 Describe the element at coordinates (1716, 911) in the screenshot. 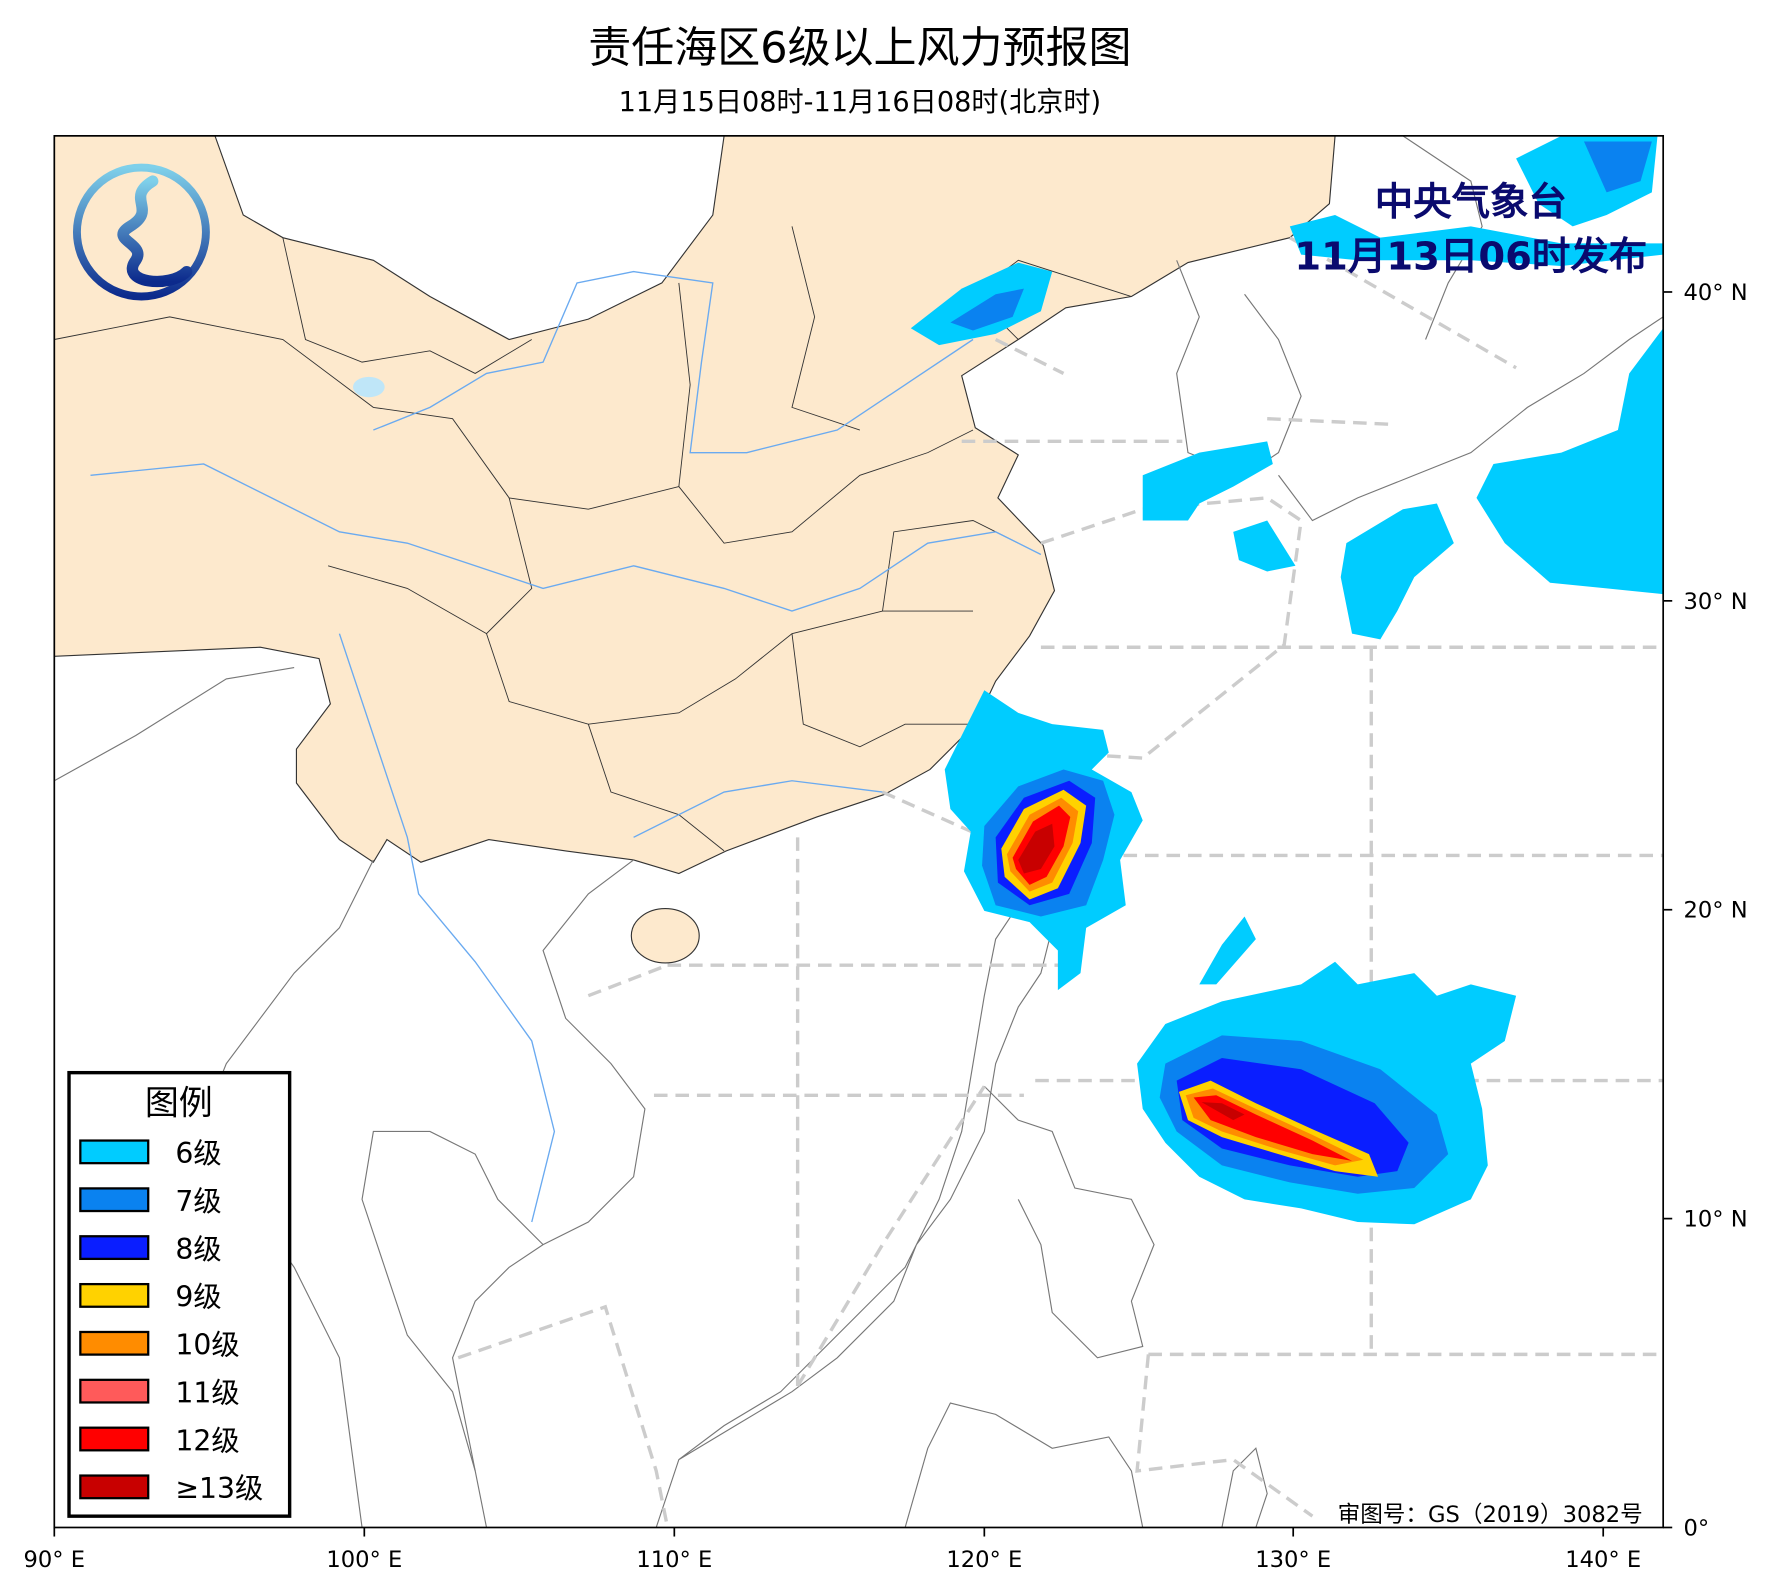

I see `lat-label-20: 20° N` at that location.